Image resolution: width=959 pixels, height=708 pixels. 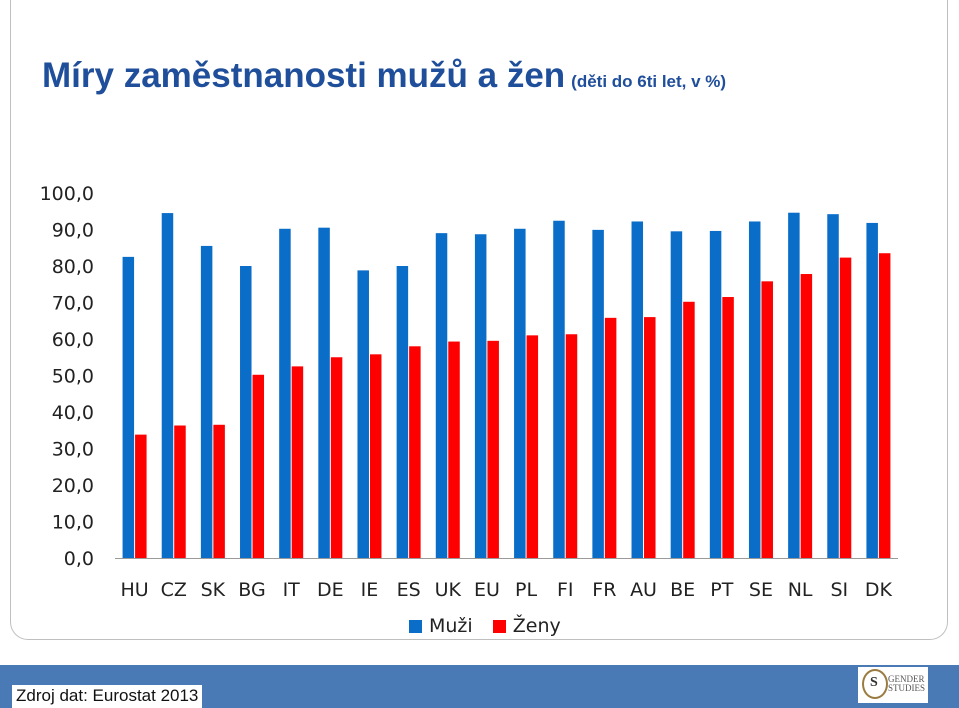 I want to click on bar-men-eu, so click(x=480, y=396).